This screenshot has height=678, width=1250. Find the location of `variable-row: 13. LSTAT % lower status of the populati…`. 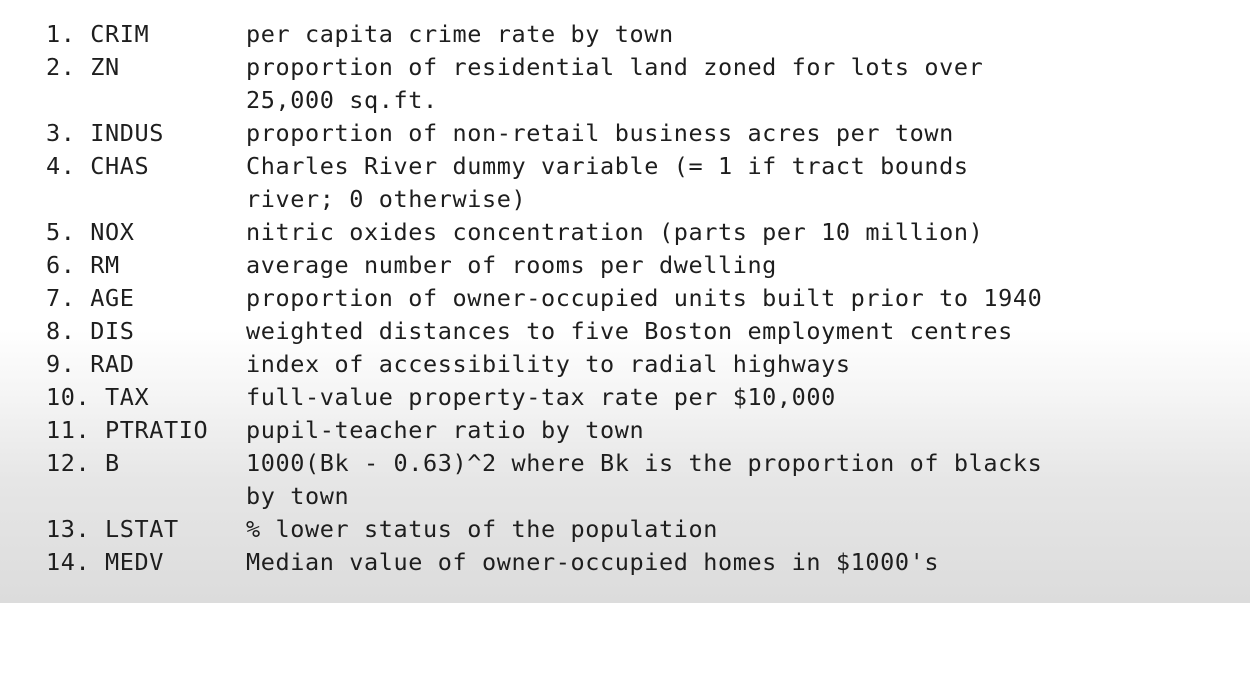

variable-row: 13. LSTAT % lower status of the populati… is located at coordinates (358, 579).